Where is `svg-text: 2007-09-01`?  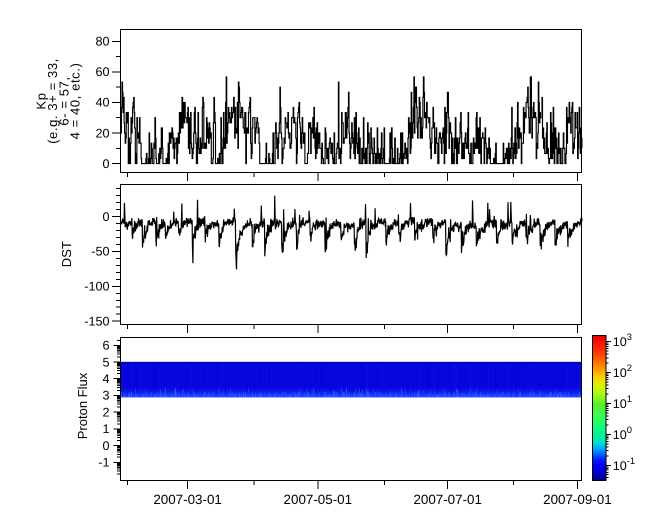
svg-text: 2007-09-01 is located at coordinates (577, 499).